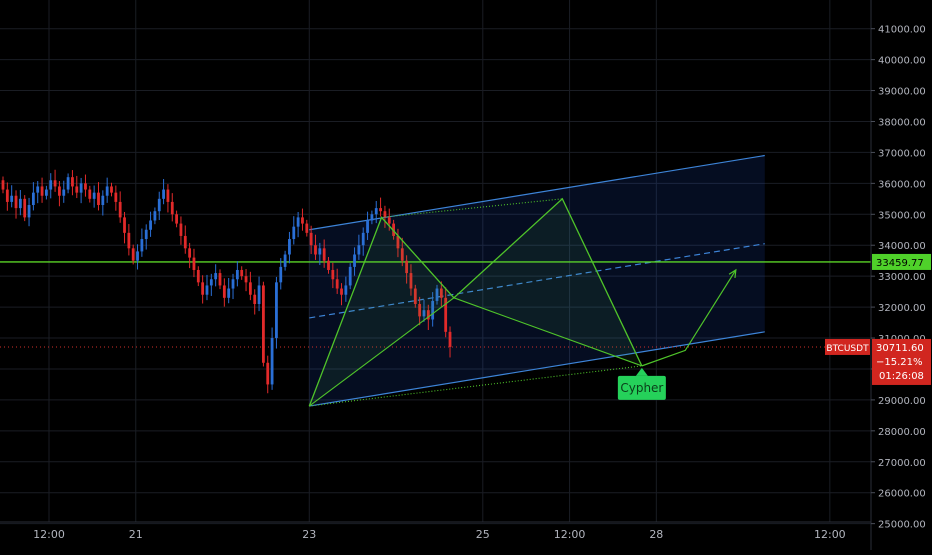  Describe the element at coordinates (901, 376) in the screenshot. I see `bar-countdown-label: 01:26:08` at that location.